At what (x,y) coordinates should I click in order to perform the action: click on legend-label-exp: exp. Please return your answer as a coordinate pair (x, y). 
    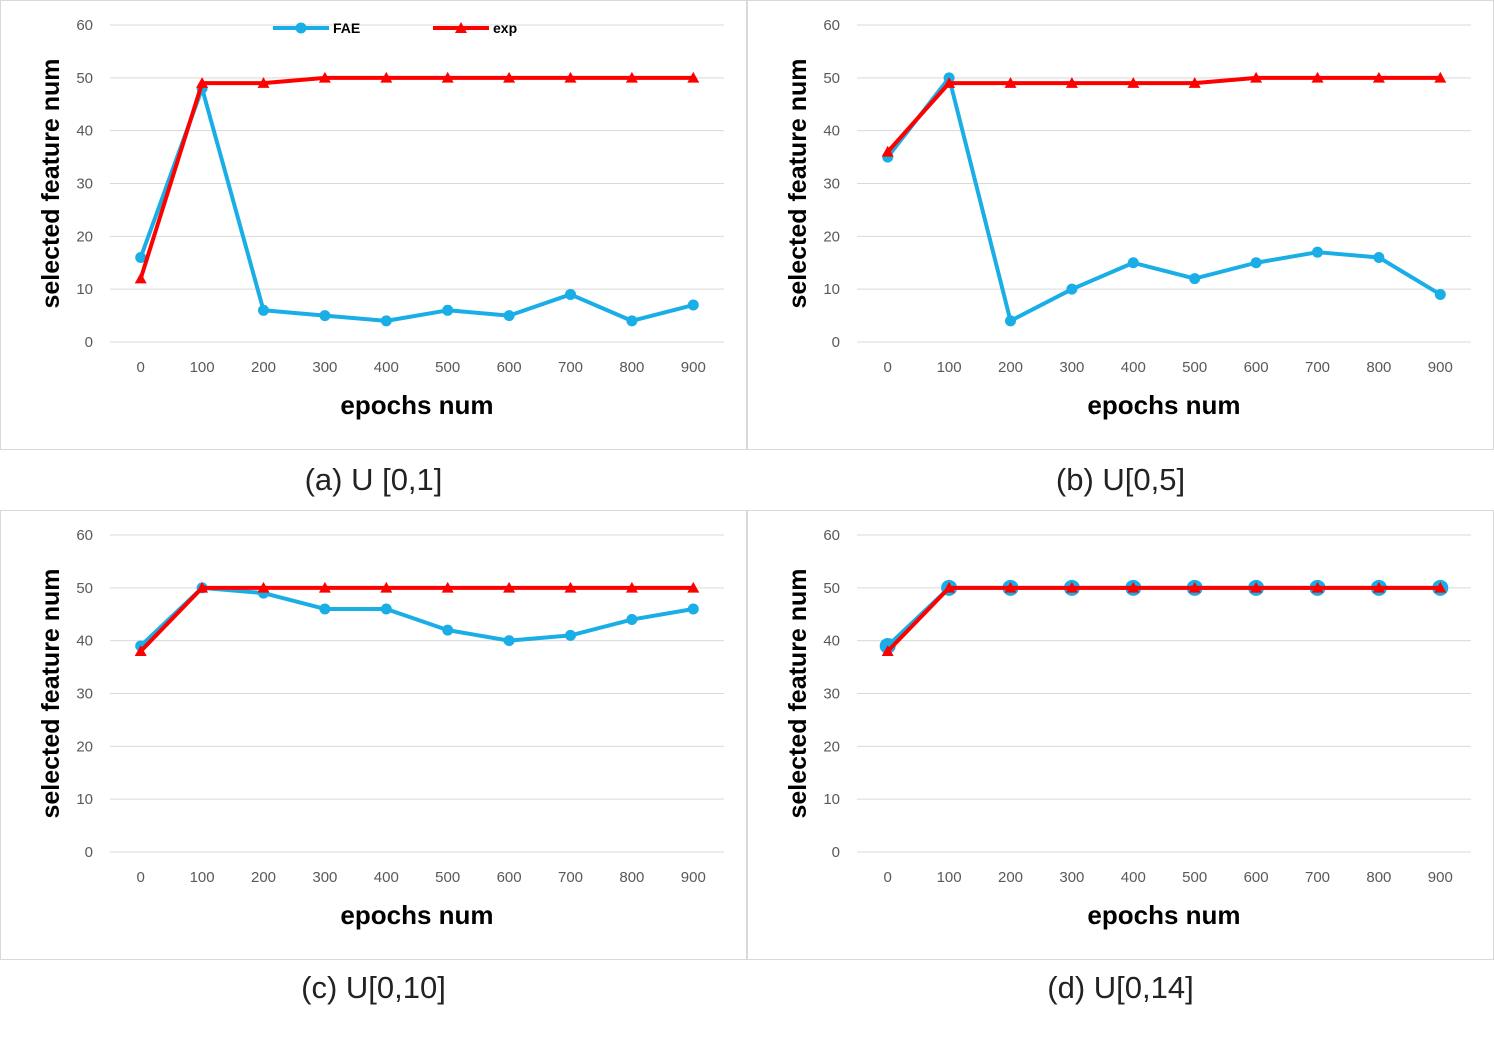
    Looking at the image, I should click on (505, 28).